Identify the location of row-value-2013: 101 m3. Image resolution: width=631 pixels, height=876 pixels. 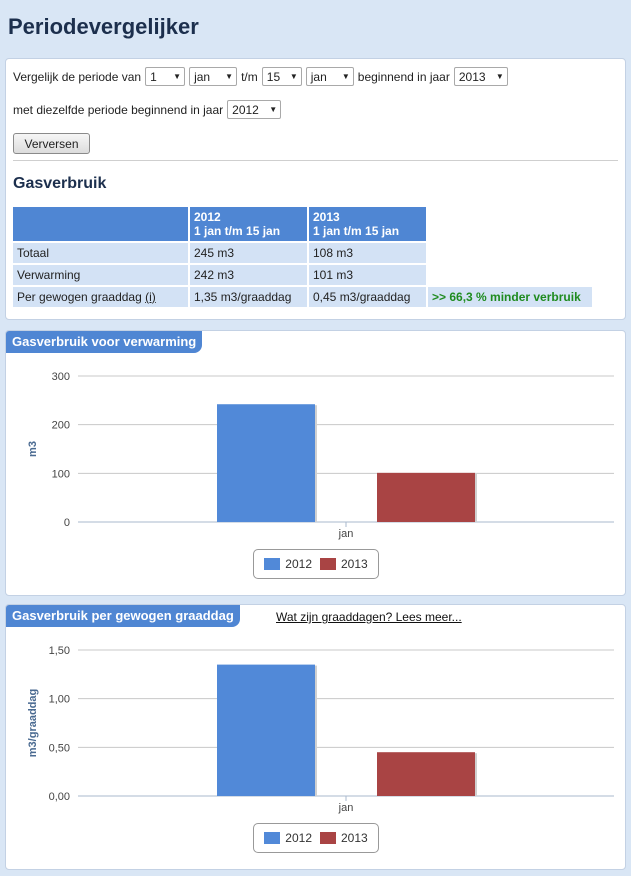
(367, 275).